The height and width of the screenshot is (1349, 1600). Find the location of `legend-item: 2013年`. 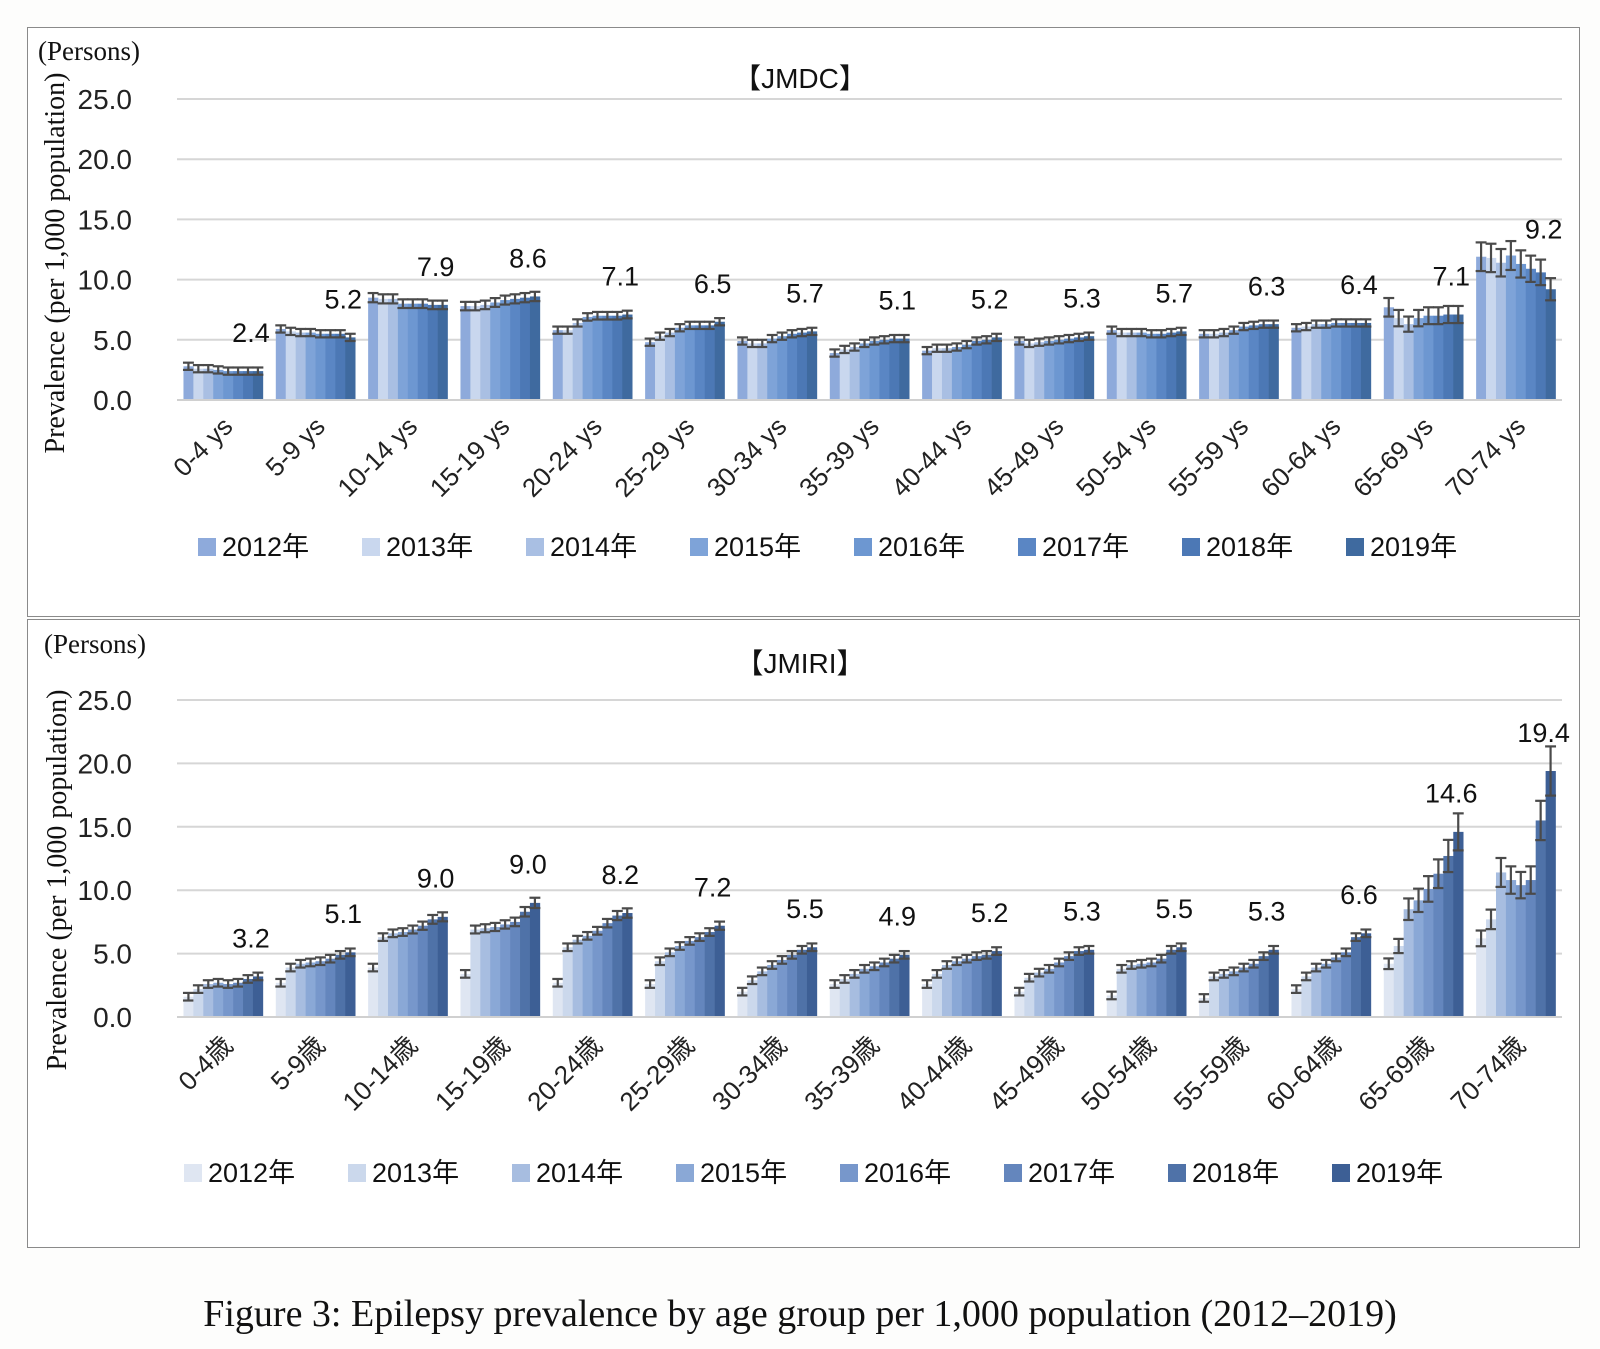

legend-item: 2013年 is located at coordinates (417, 547).